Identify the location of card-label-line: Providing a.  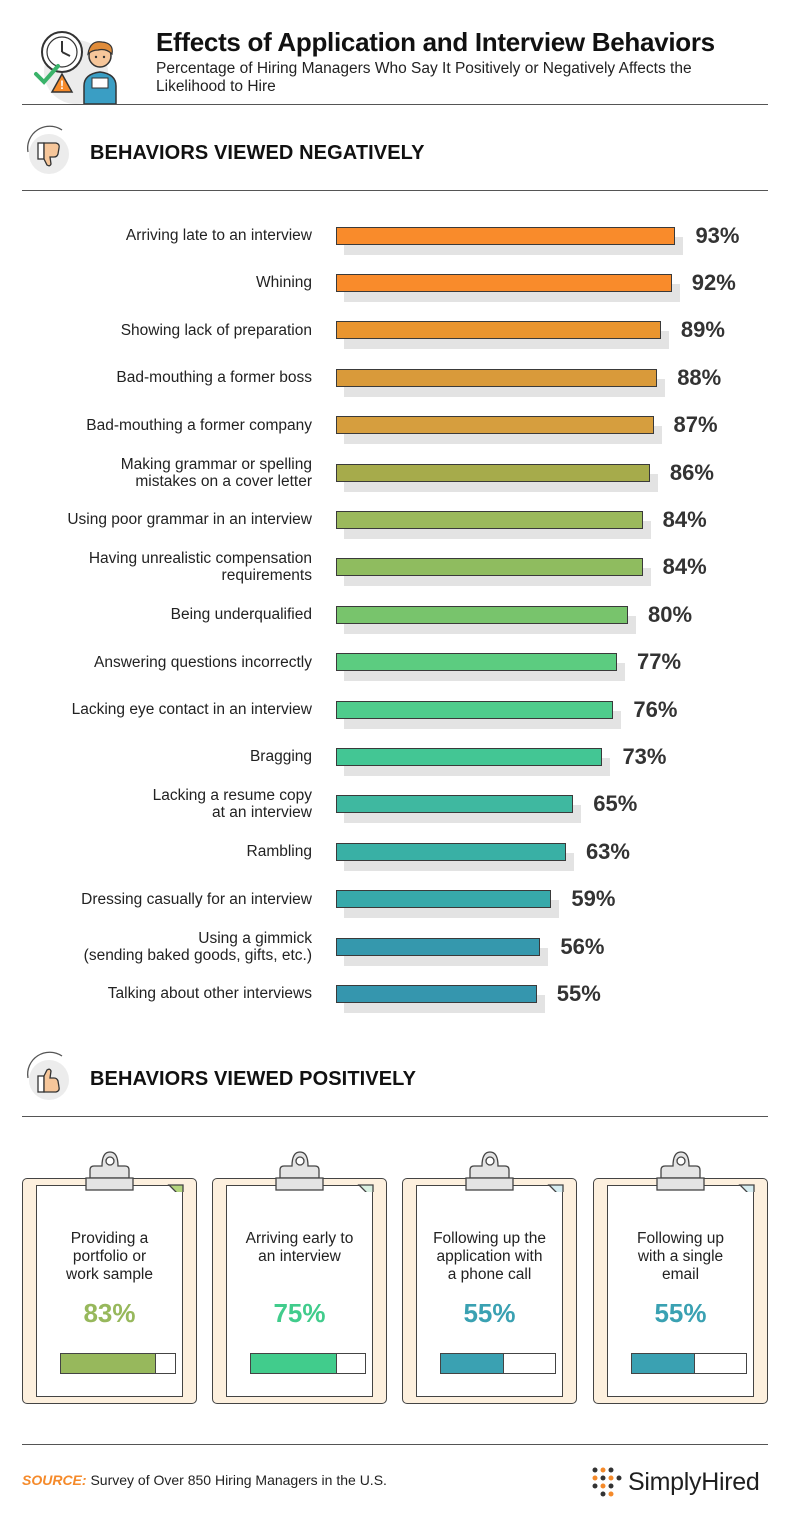
(109, 1238).